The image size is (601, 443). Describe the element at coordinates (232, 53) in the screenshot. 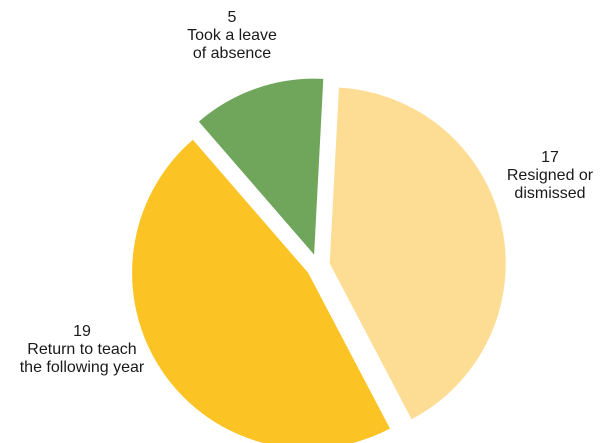

I see `slice-name-label: of absence` at that location.